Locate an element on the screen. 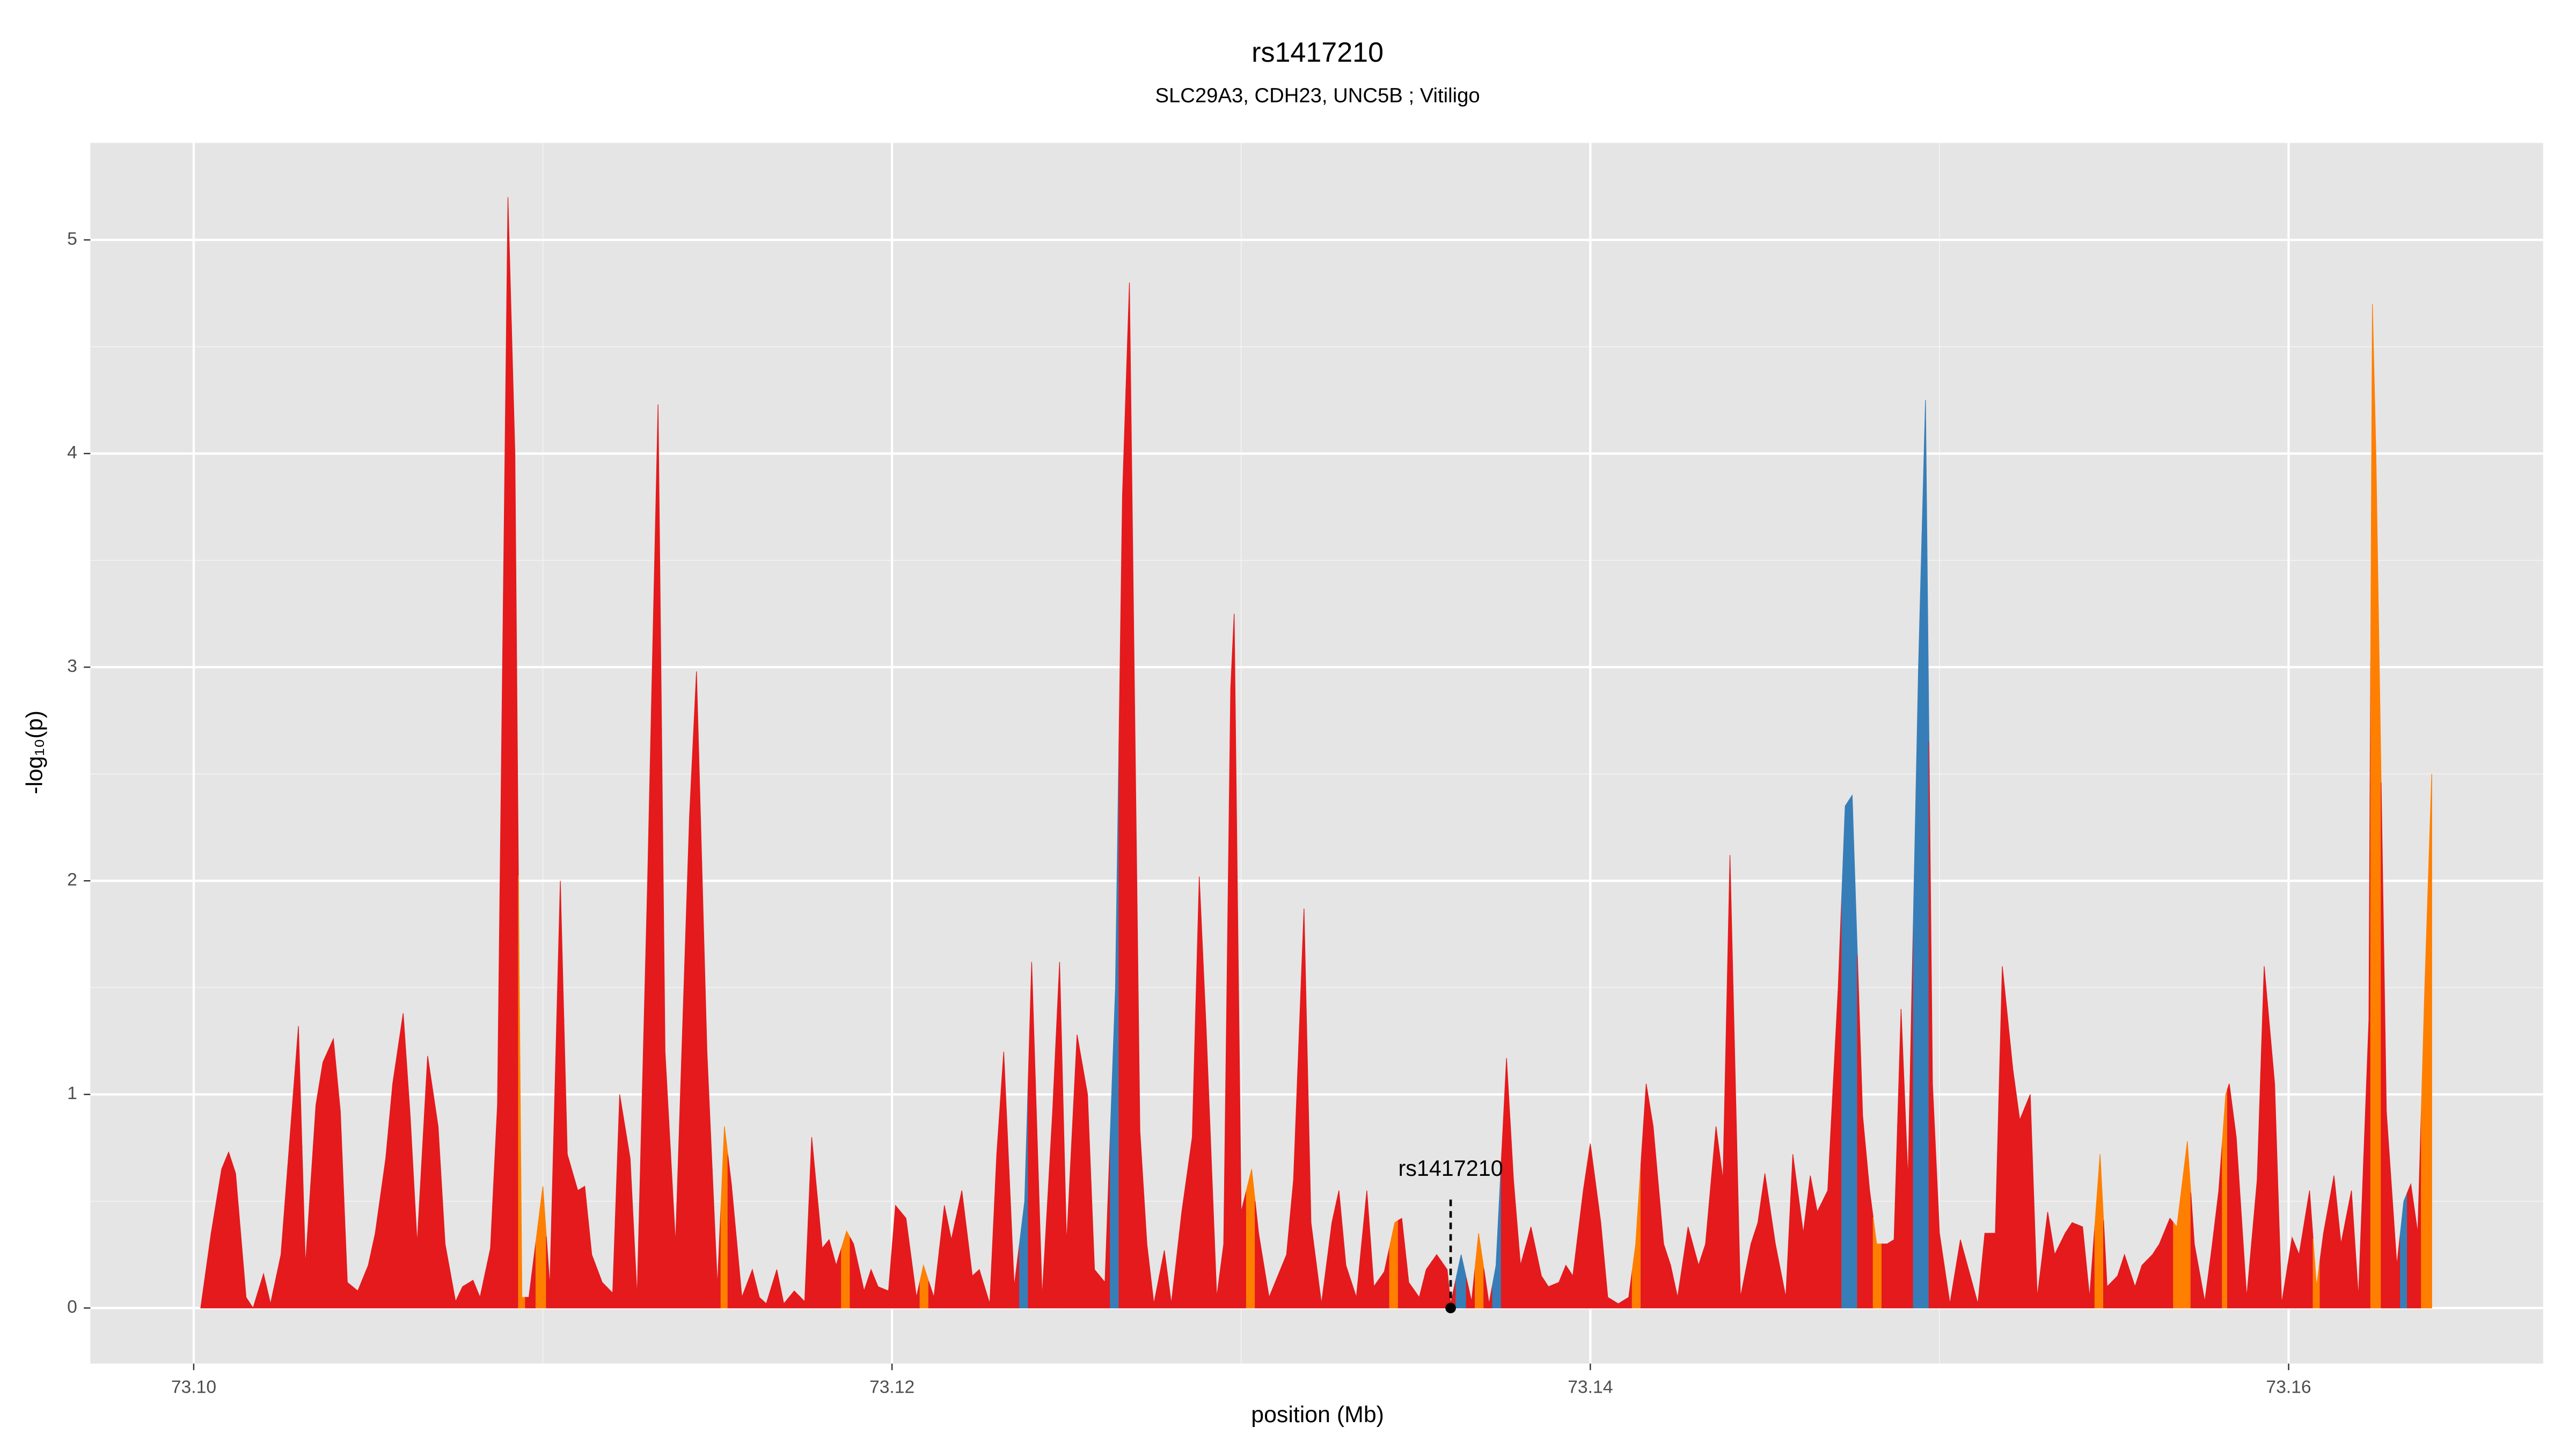 Image resolution: width=2576 pixels, height=1449 pixels. y-tick-label: 3 is located at coordinates (72, 666).